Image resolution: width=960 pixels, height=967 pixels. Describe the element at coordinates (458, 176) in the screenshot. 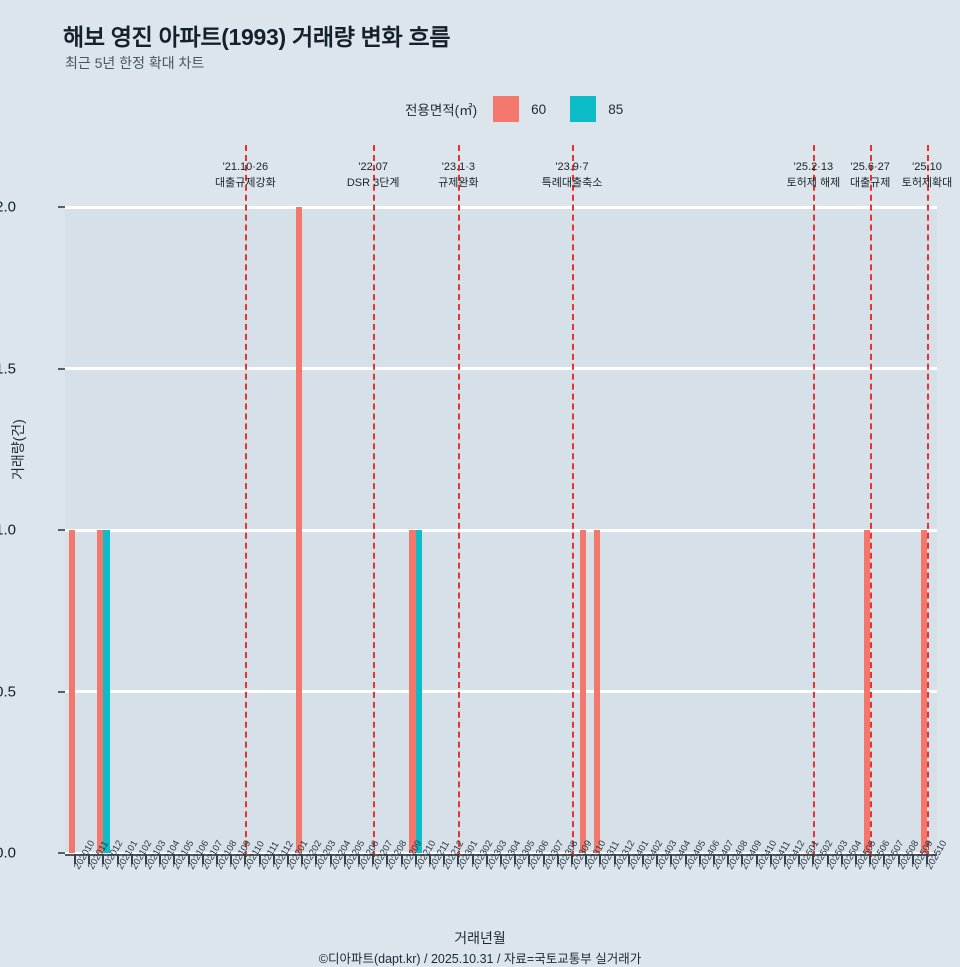

I see `annotation-3: '23.1·3 규제완화` at that location.